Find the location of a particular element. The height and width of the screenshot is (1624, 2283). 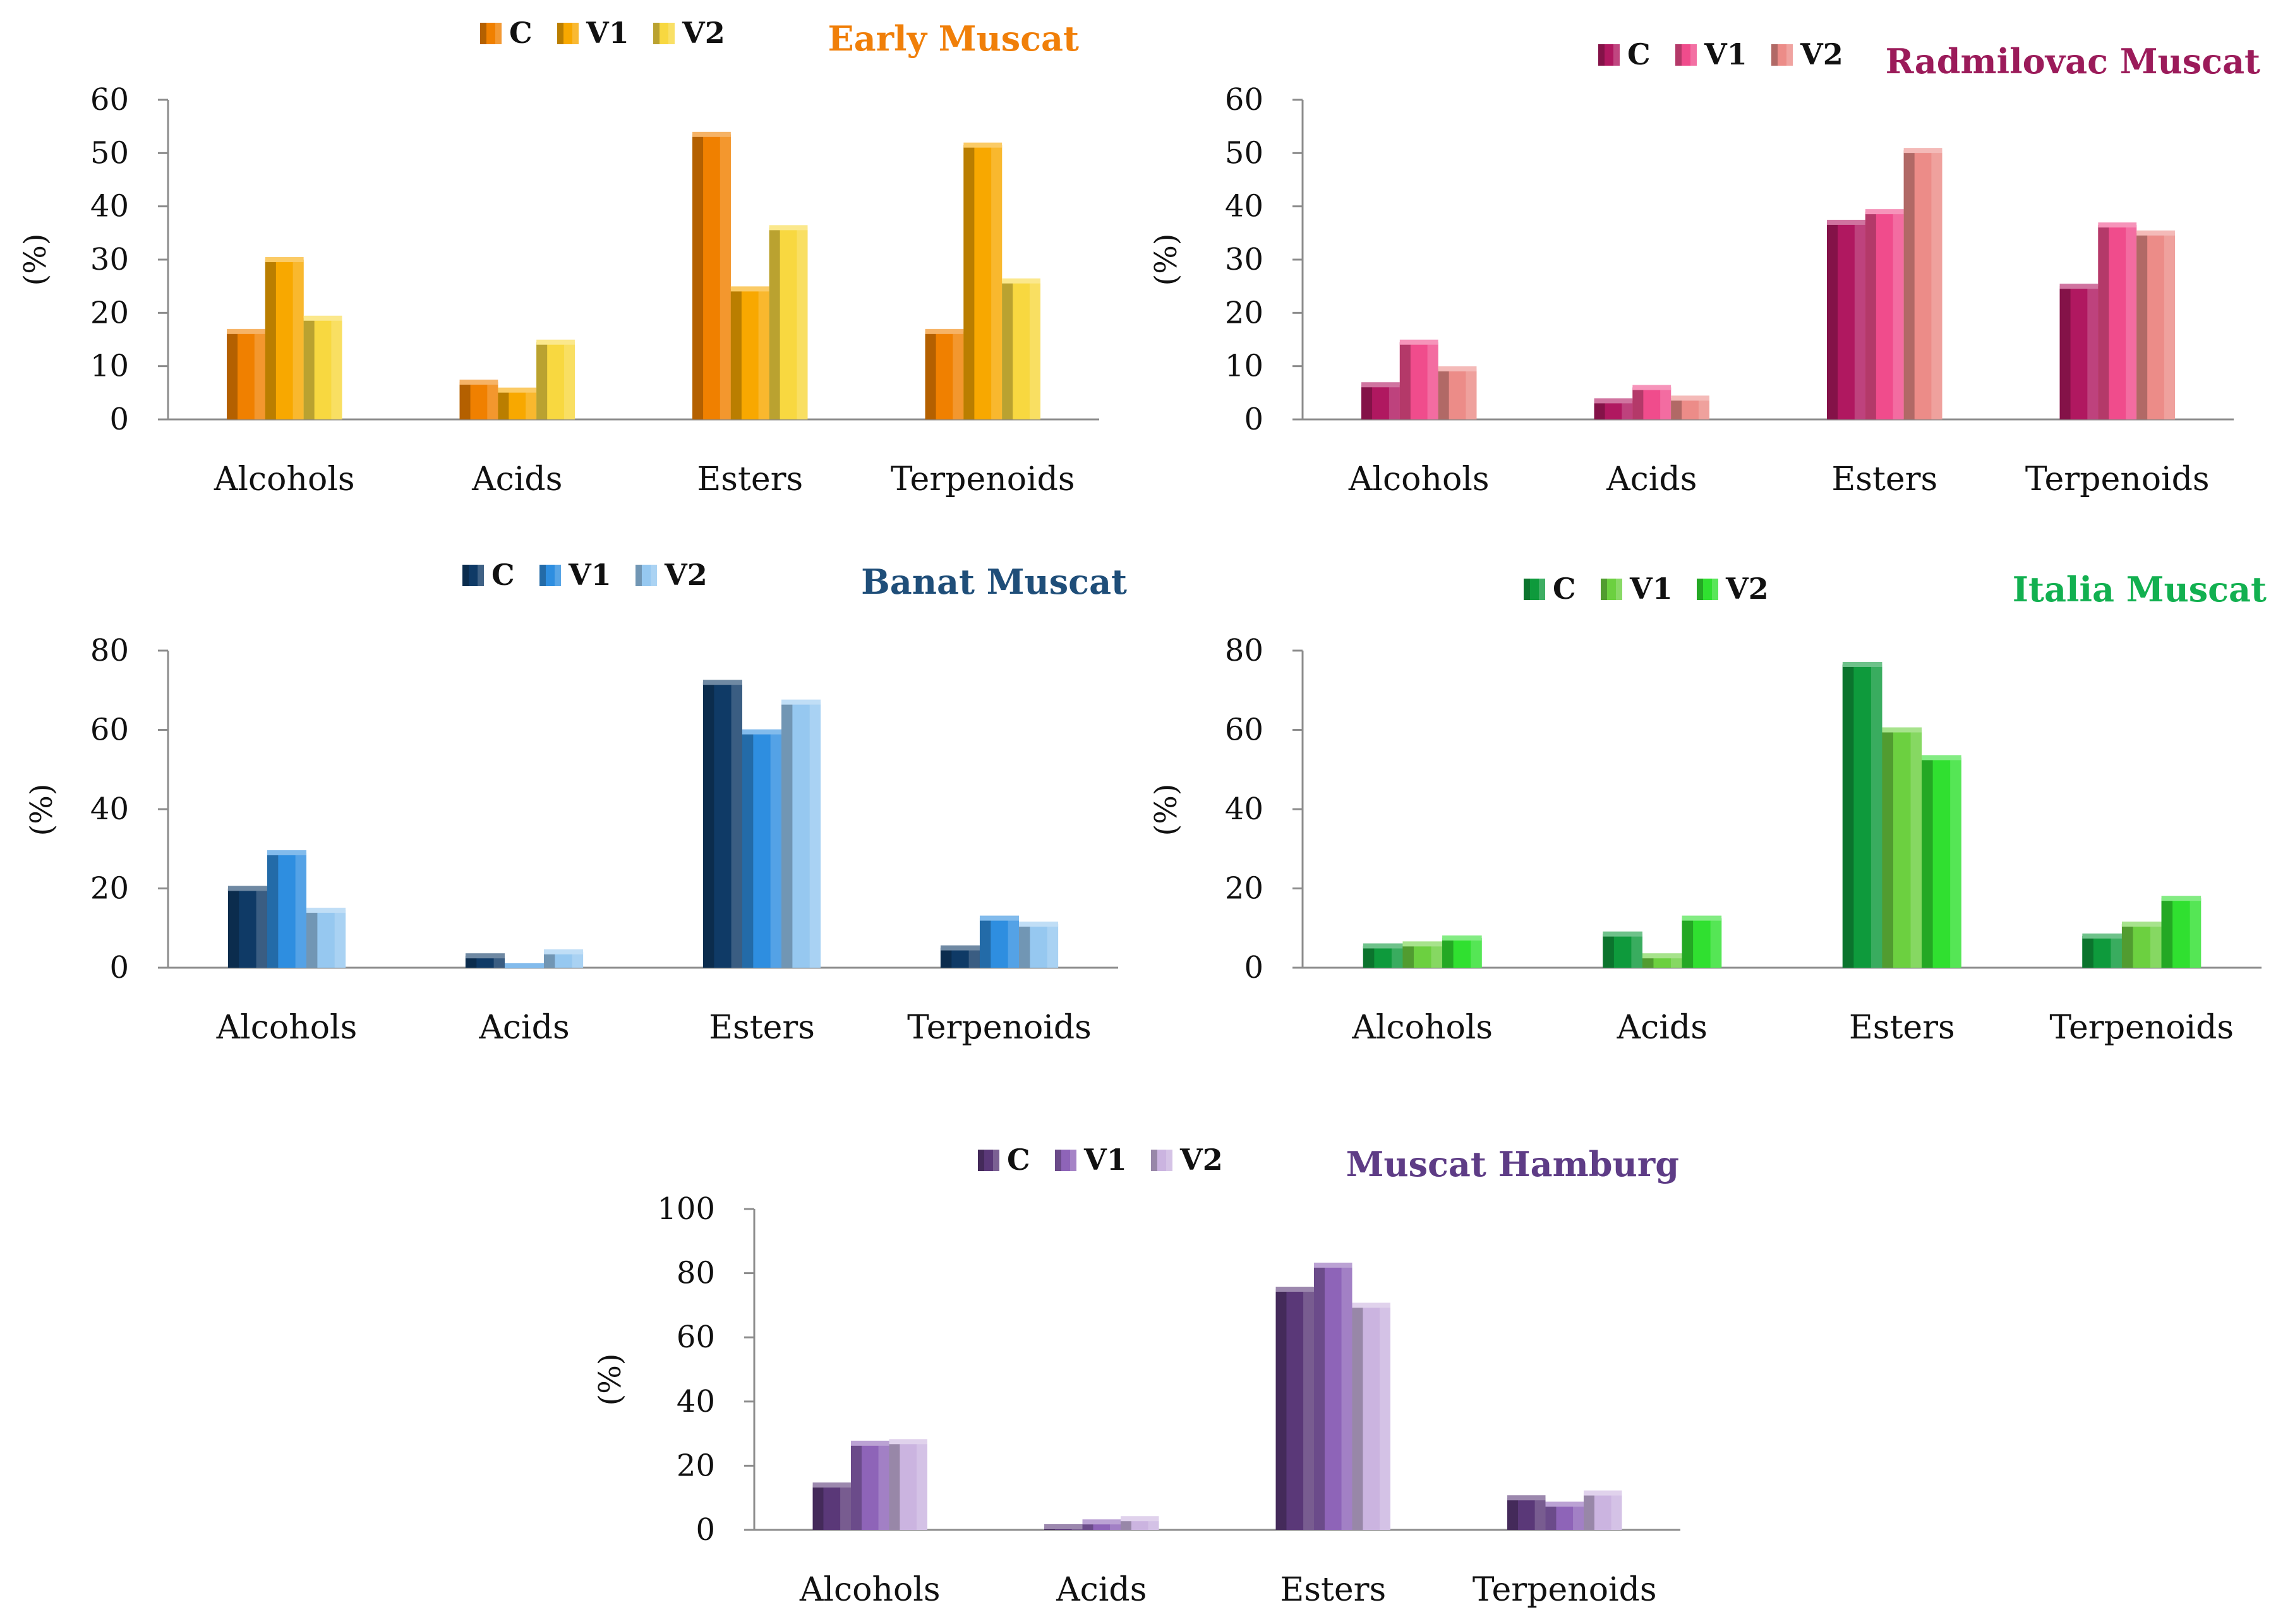

bar-v2-acids is located at coordinates (564, 958).